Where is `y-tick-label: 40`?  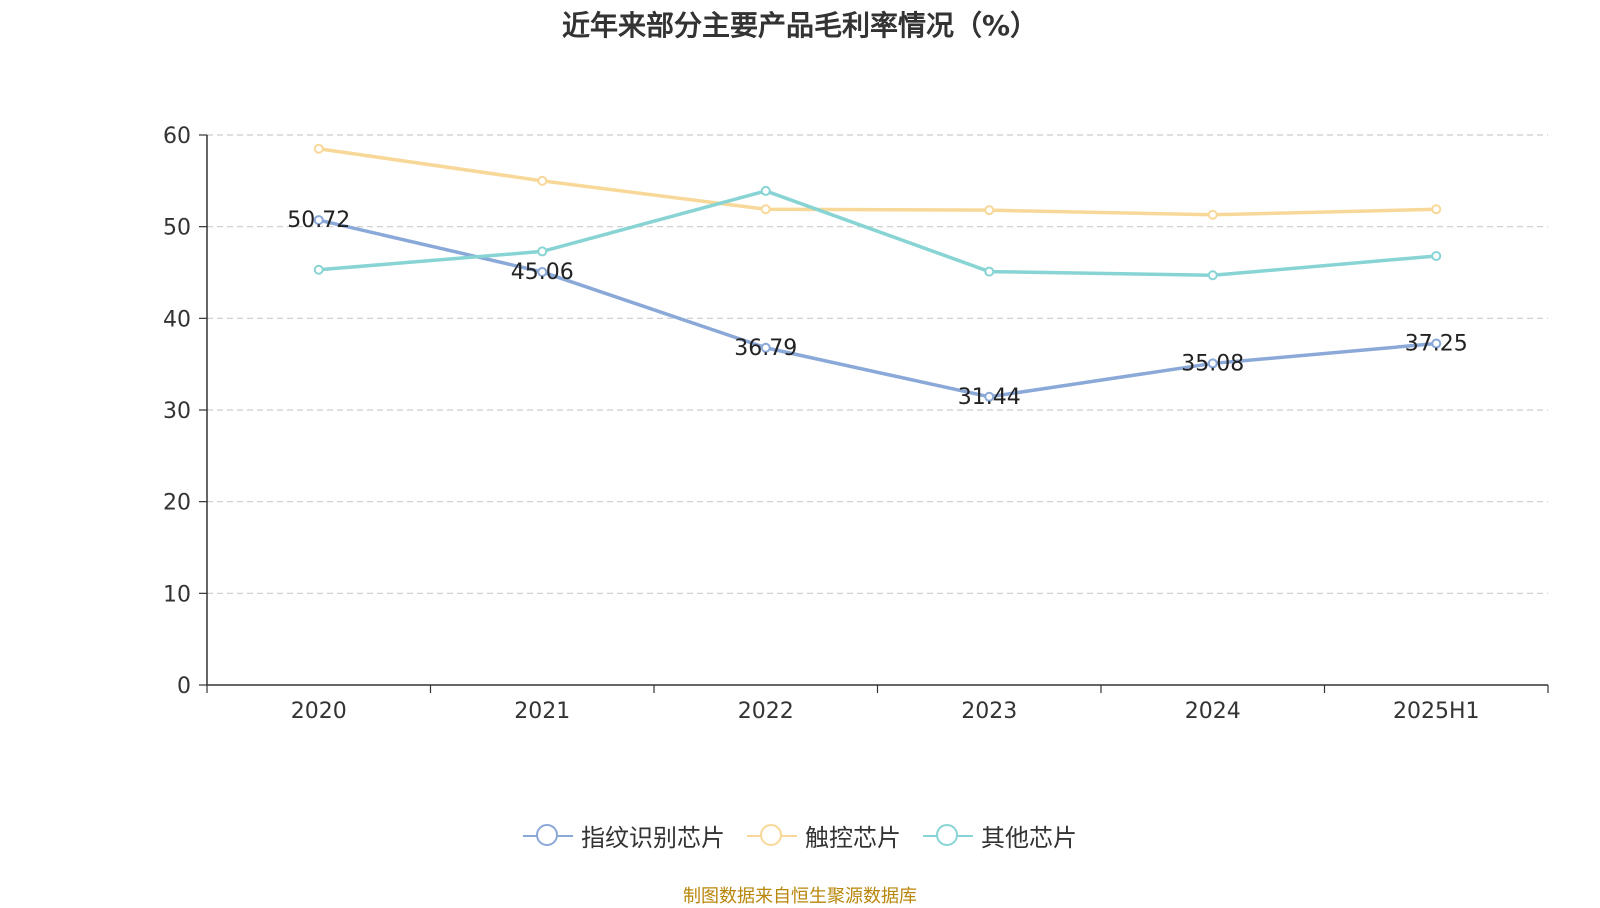 y-tick-label: 40 is located at coordinates (177, 319).